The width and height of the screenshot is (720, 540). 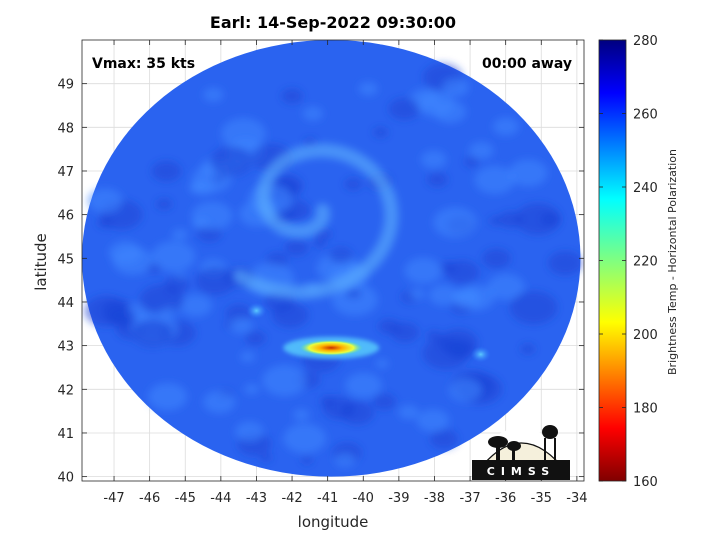 What do you see at coordinates (65, 434) in the screenshot?
I see `y-tick-label: 41` at bounding box center [65, 434].